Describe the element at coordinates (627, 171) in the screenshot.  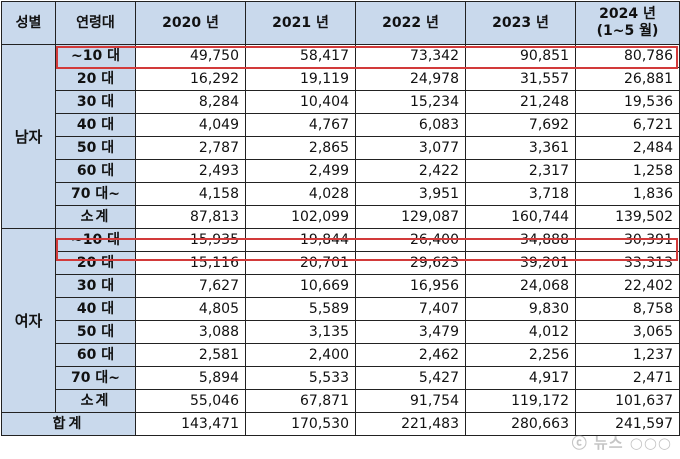
I see `value-cell: 1,258` at that location.